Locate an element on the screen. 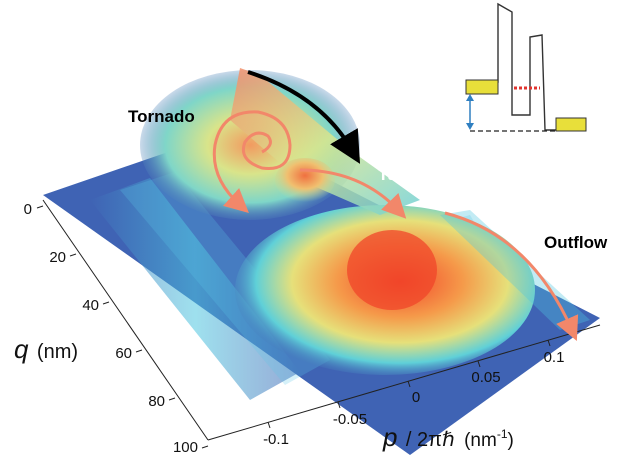 The height and width of the screenshot is (457, 638). tornado-spiral is located at coordinates (252, 162).